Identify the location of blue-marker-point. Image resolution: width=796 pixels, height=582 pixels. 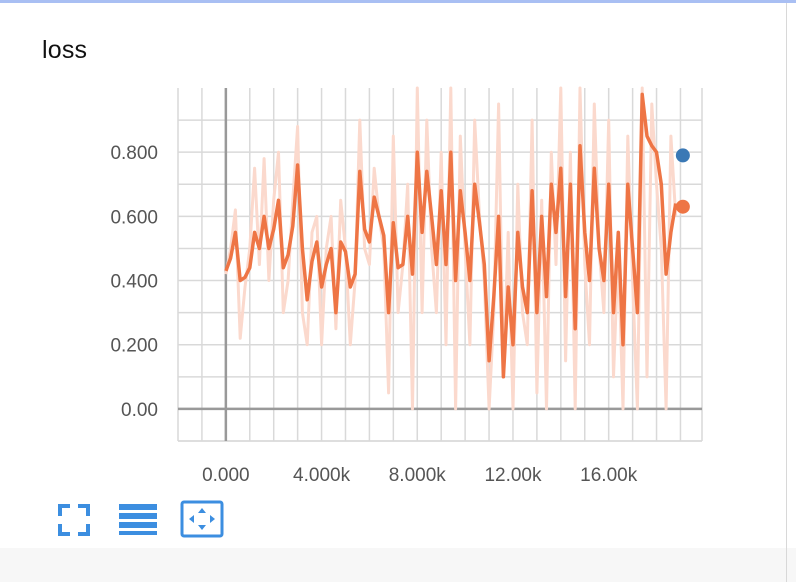
(682, 155).